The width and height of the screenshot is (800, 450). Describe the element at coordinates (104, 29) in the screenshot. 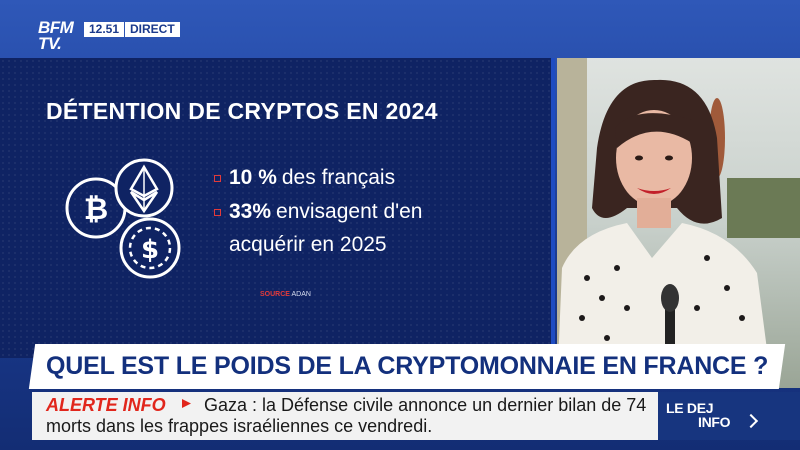

I see `time-badge: 12.51` at that location.